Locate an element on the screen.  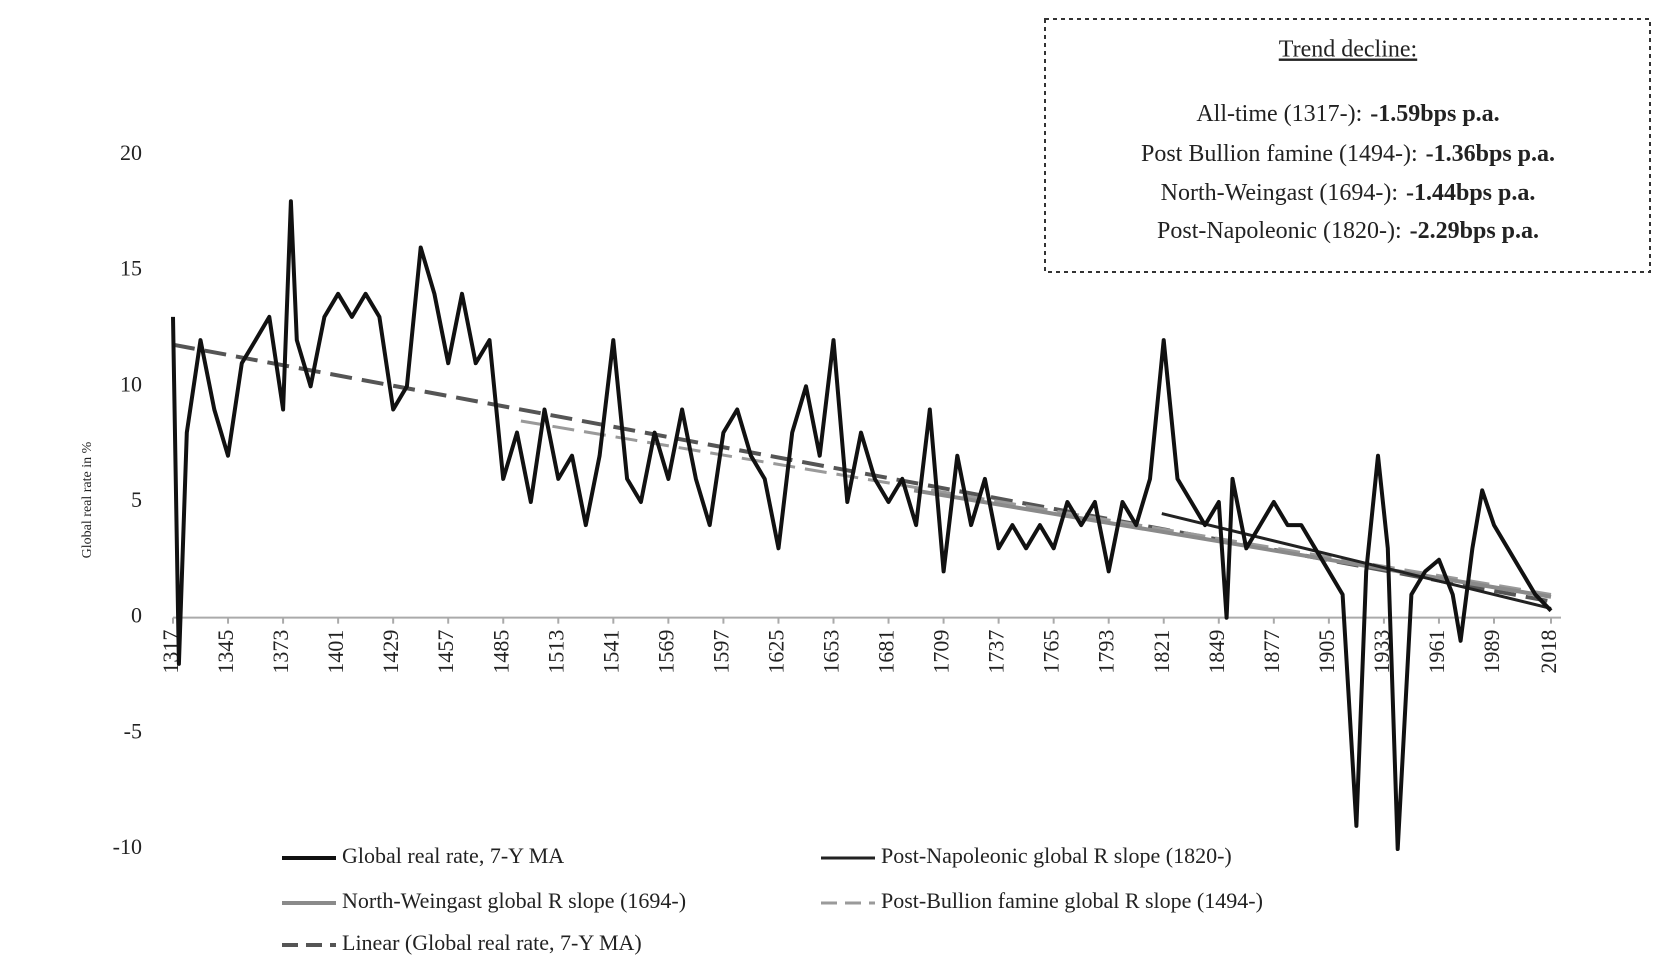
x-tick-label: 1709 is located at coordinates (941, 652).